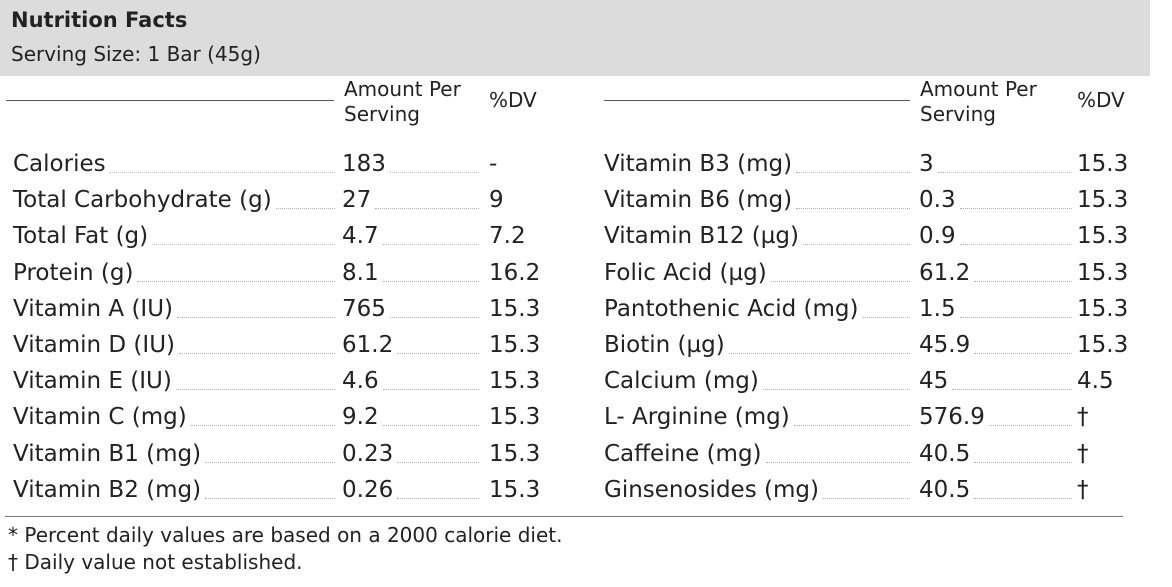 The width and height of the screenshot is (1172, 587). I want to click on nutrient-name: Vitamin B2 (mg), so click(109, 489).